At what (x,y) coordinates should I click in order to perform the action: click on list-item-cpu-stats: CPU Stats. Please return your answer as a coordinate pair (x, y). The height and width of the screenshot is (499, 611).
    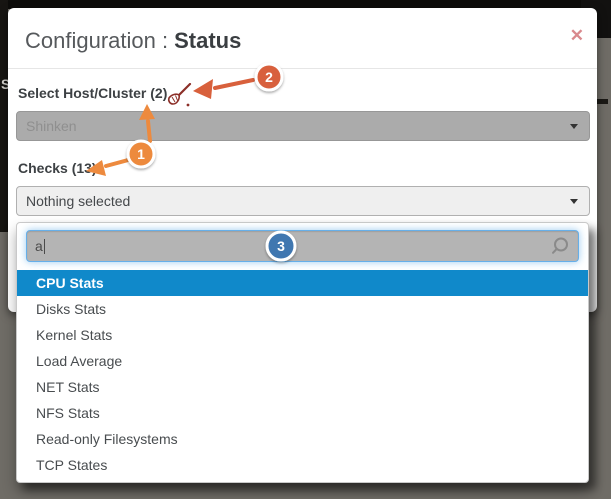
    Looking at the image, I should click on (302, 283).